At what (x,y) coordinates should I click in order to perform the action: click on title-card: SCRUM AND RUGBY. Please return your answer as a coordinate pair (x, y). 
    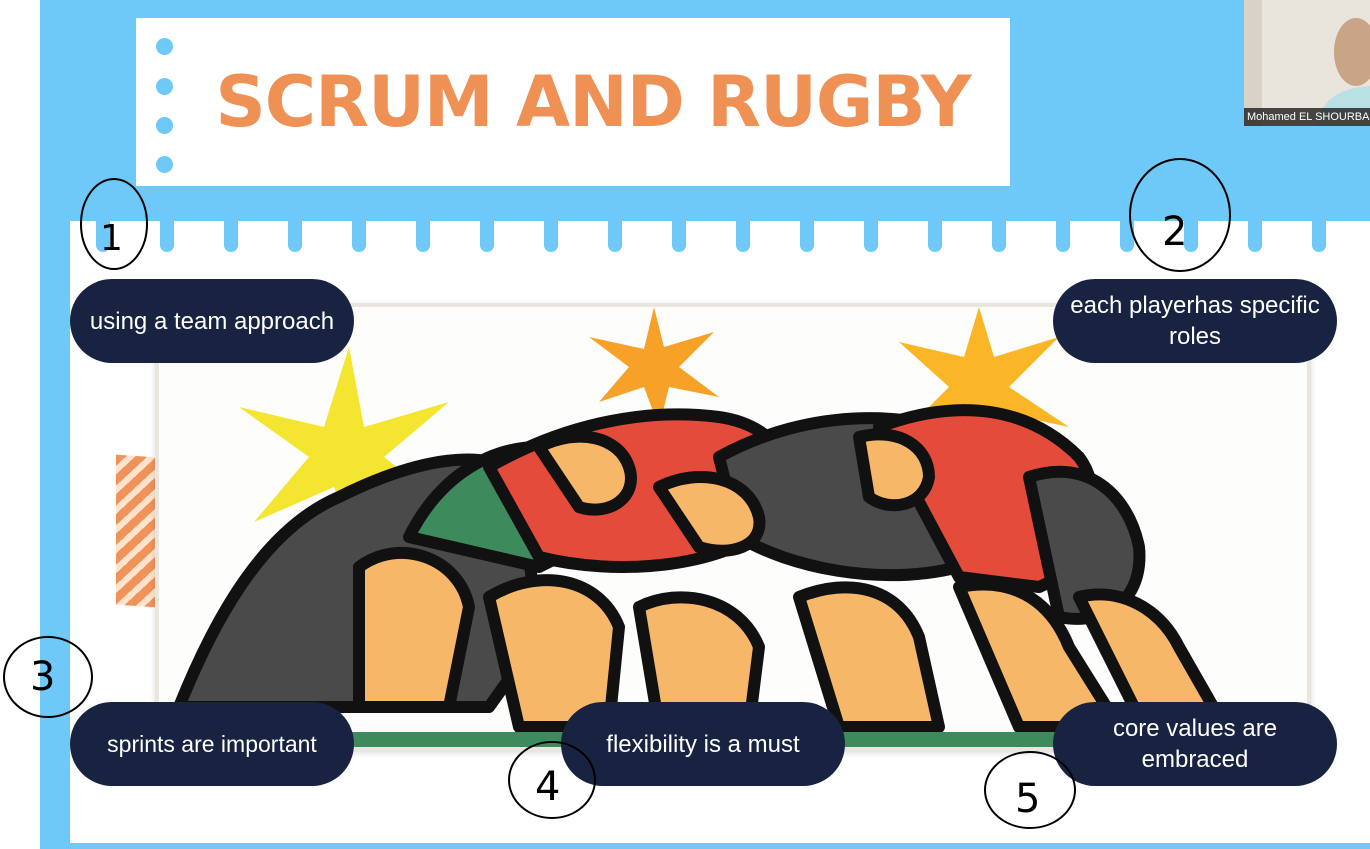
    Looking at the image, I should click on (573, 102).